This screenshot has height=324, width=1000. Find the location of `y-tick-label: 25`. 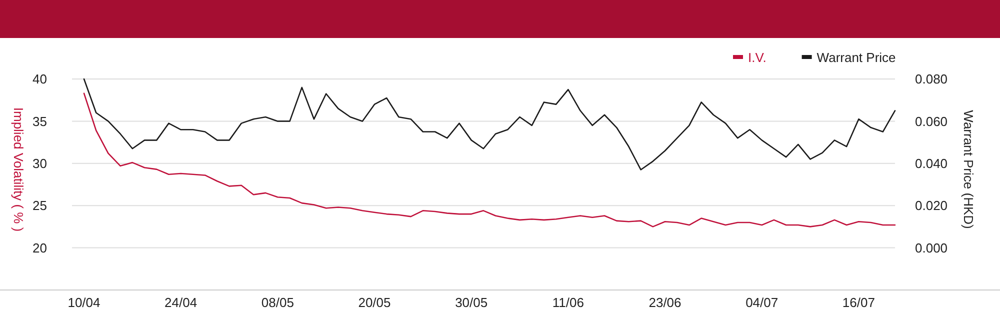

y-tick-label: 25 is located at coordinates (39, 206).